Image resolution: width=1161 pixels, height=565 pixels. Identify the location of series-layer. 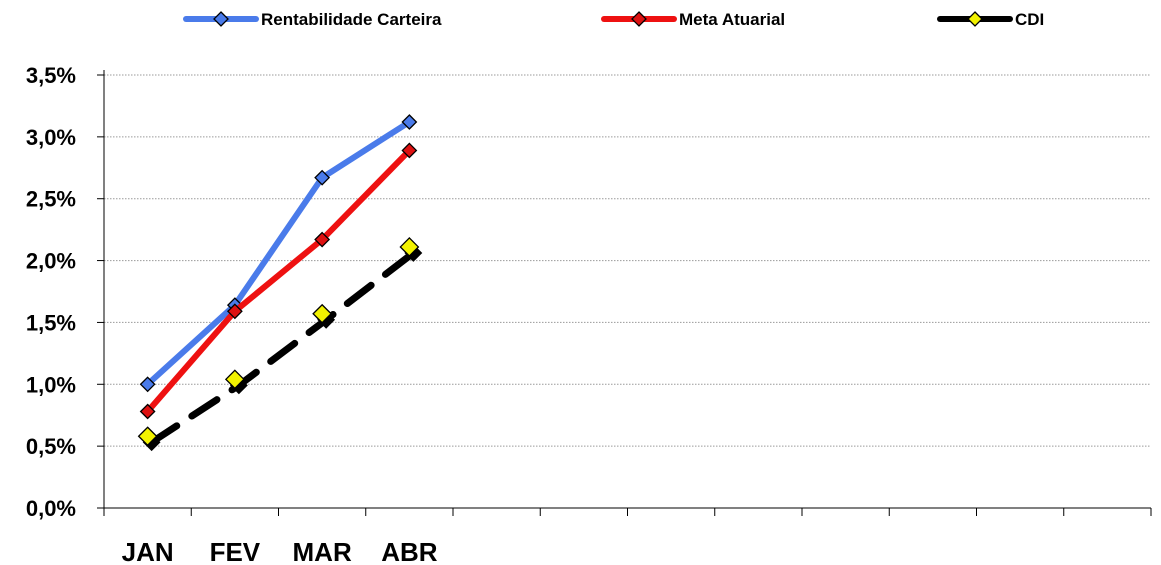
(280, 283).